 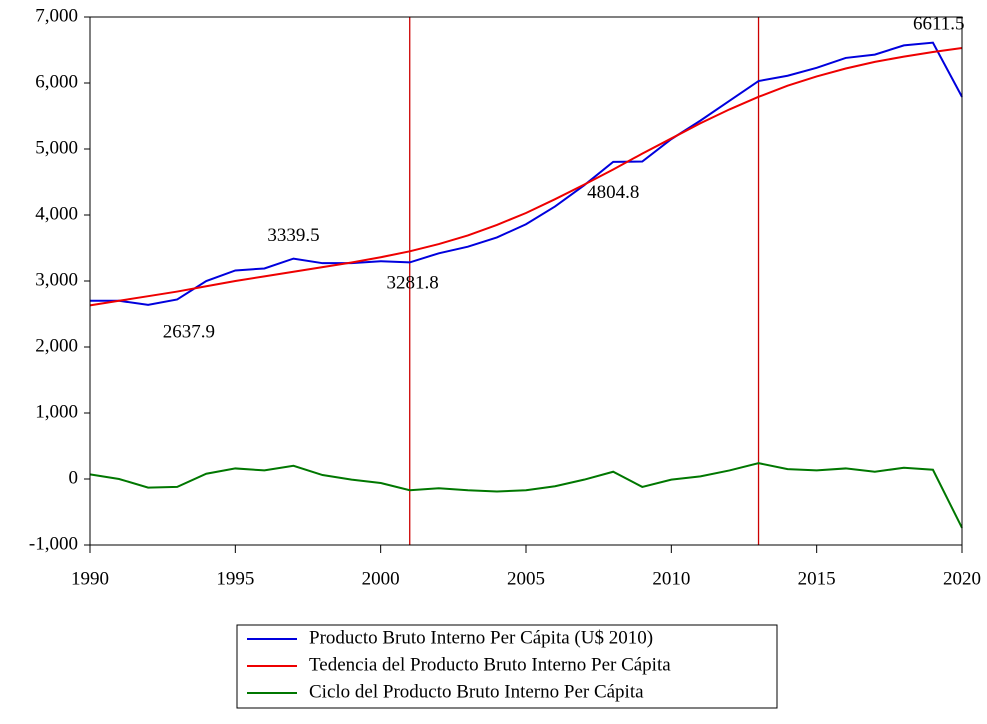 What do you see at coordinates (56, 147) in the screenshot?
I see `y-tick-label: 5,000` at bounding box center [56, 147].